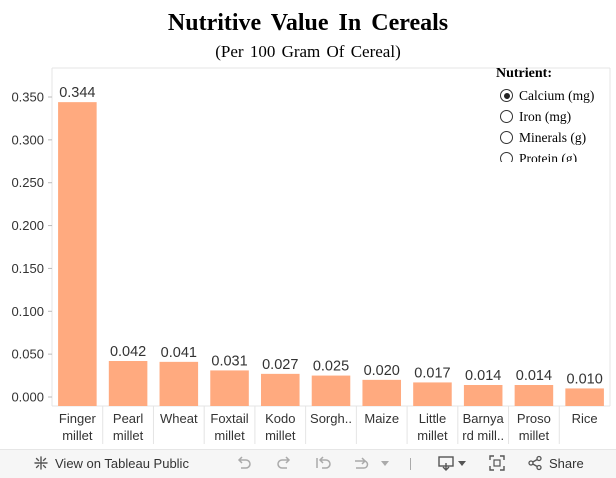  I want to click on x-category-label-line: Little, so click(432, 418).